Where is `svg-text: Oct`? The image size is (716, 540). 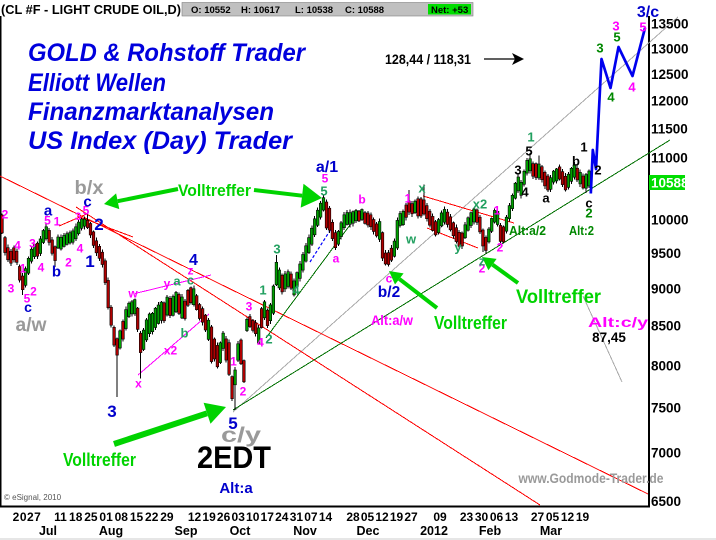
svg-text: Oct is located at coordinates (241, 531).